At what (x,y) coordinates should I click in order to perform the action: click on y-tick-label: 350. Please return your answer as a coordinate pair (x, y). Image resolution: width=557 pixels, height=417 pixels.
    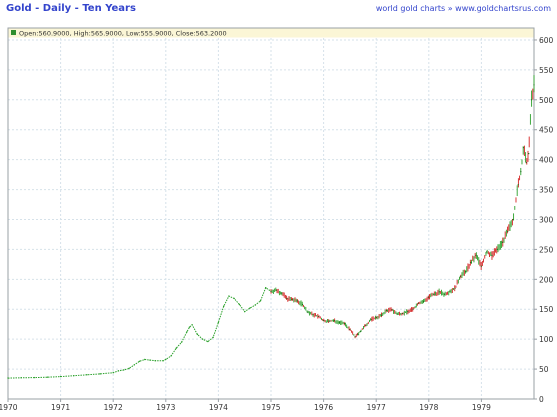
    Looking at the image, I should click on (546, 190).